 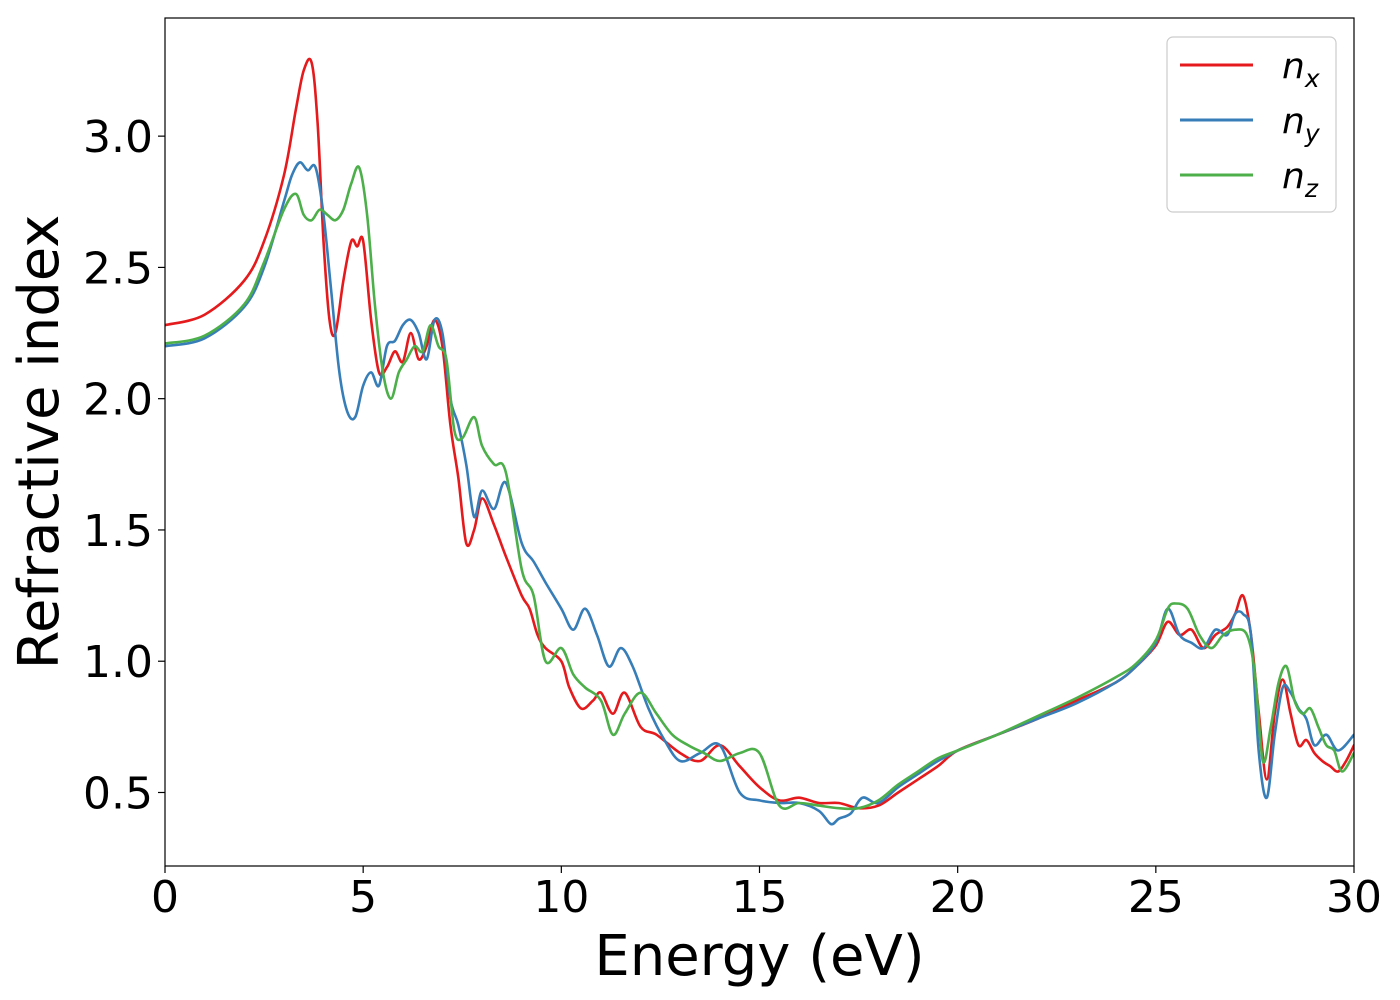 I want to click on legend-box, so click(x=1251, y=124).